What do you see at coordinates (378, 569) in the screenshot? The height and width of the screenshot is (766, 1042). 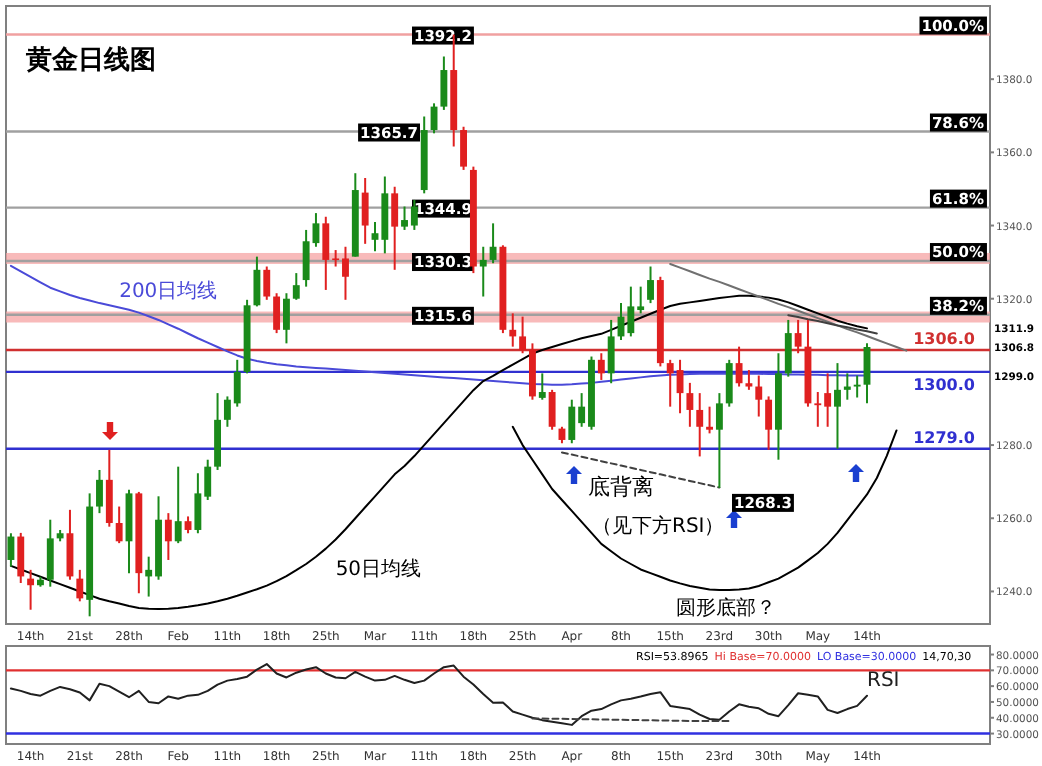 I see `series-label: 50日均线` at bounding box center [378, 569].